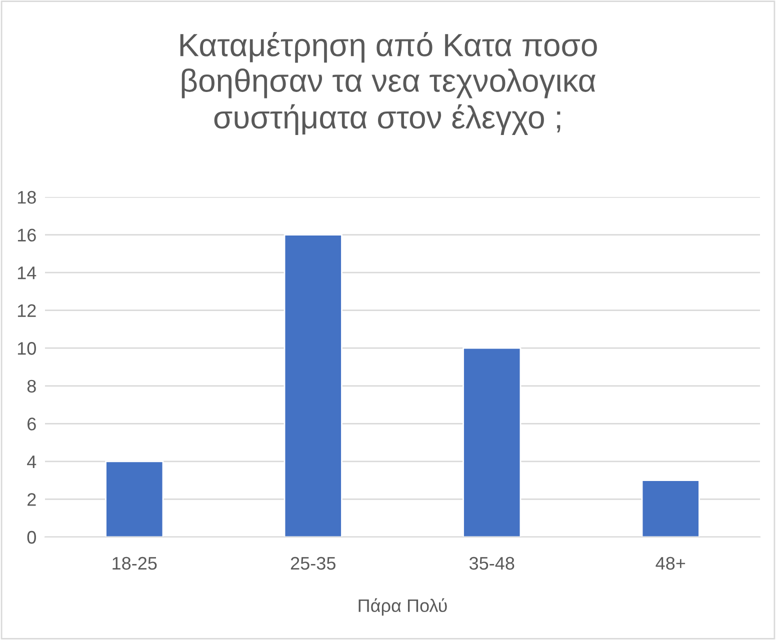  I want to click on x-tick-label: 35-48, so click(491, 563).